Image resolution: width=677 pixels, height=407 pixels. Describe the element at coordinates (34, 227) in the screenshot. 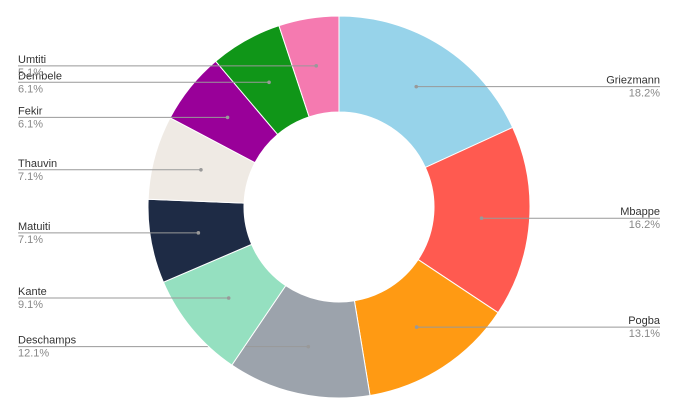

I see `slice-label: Matuiti` at that location.